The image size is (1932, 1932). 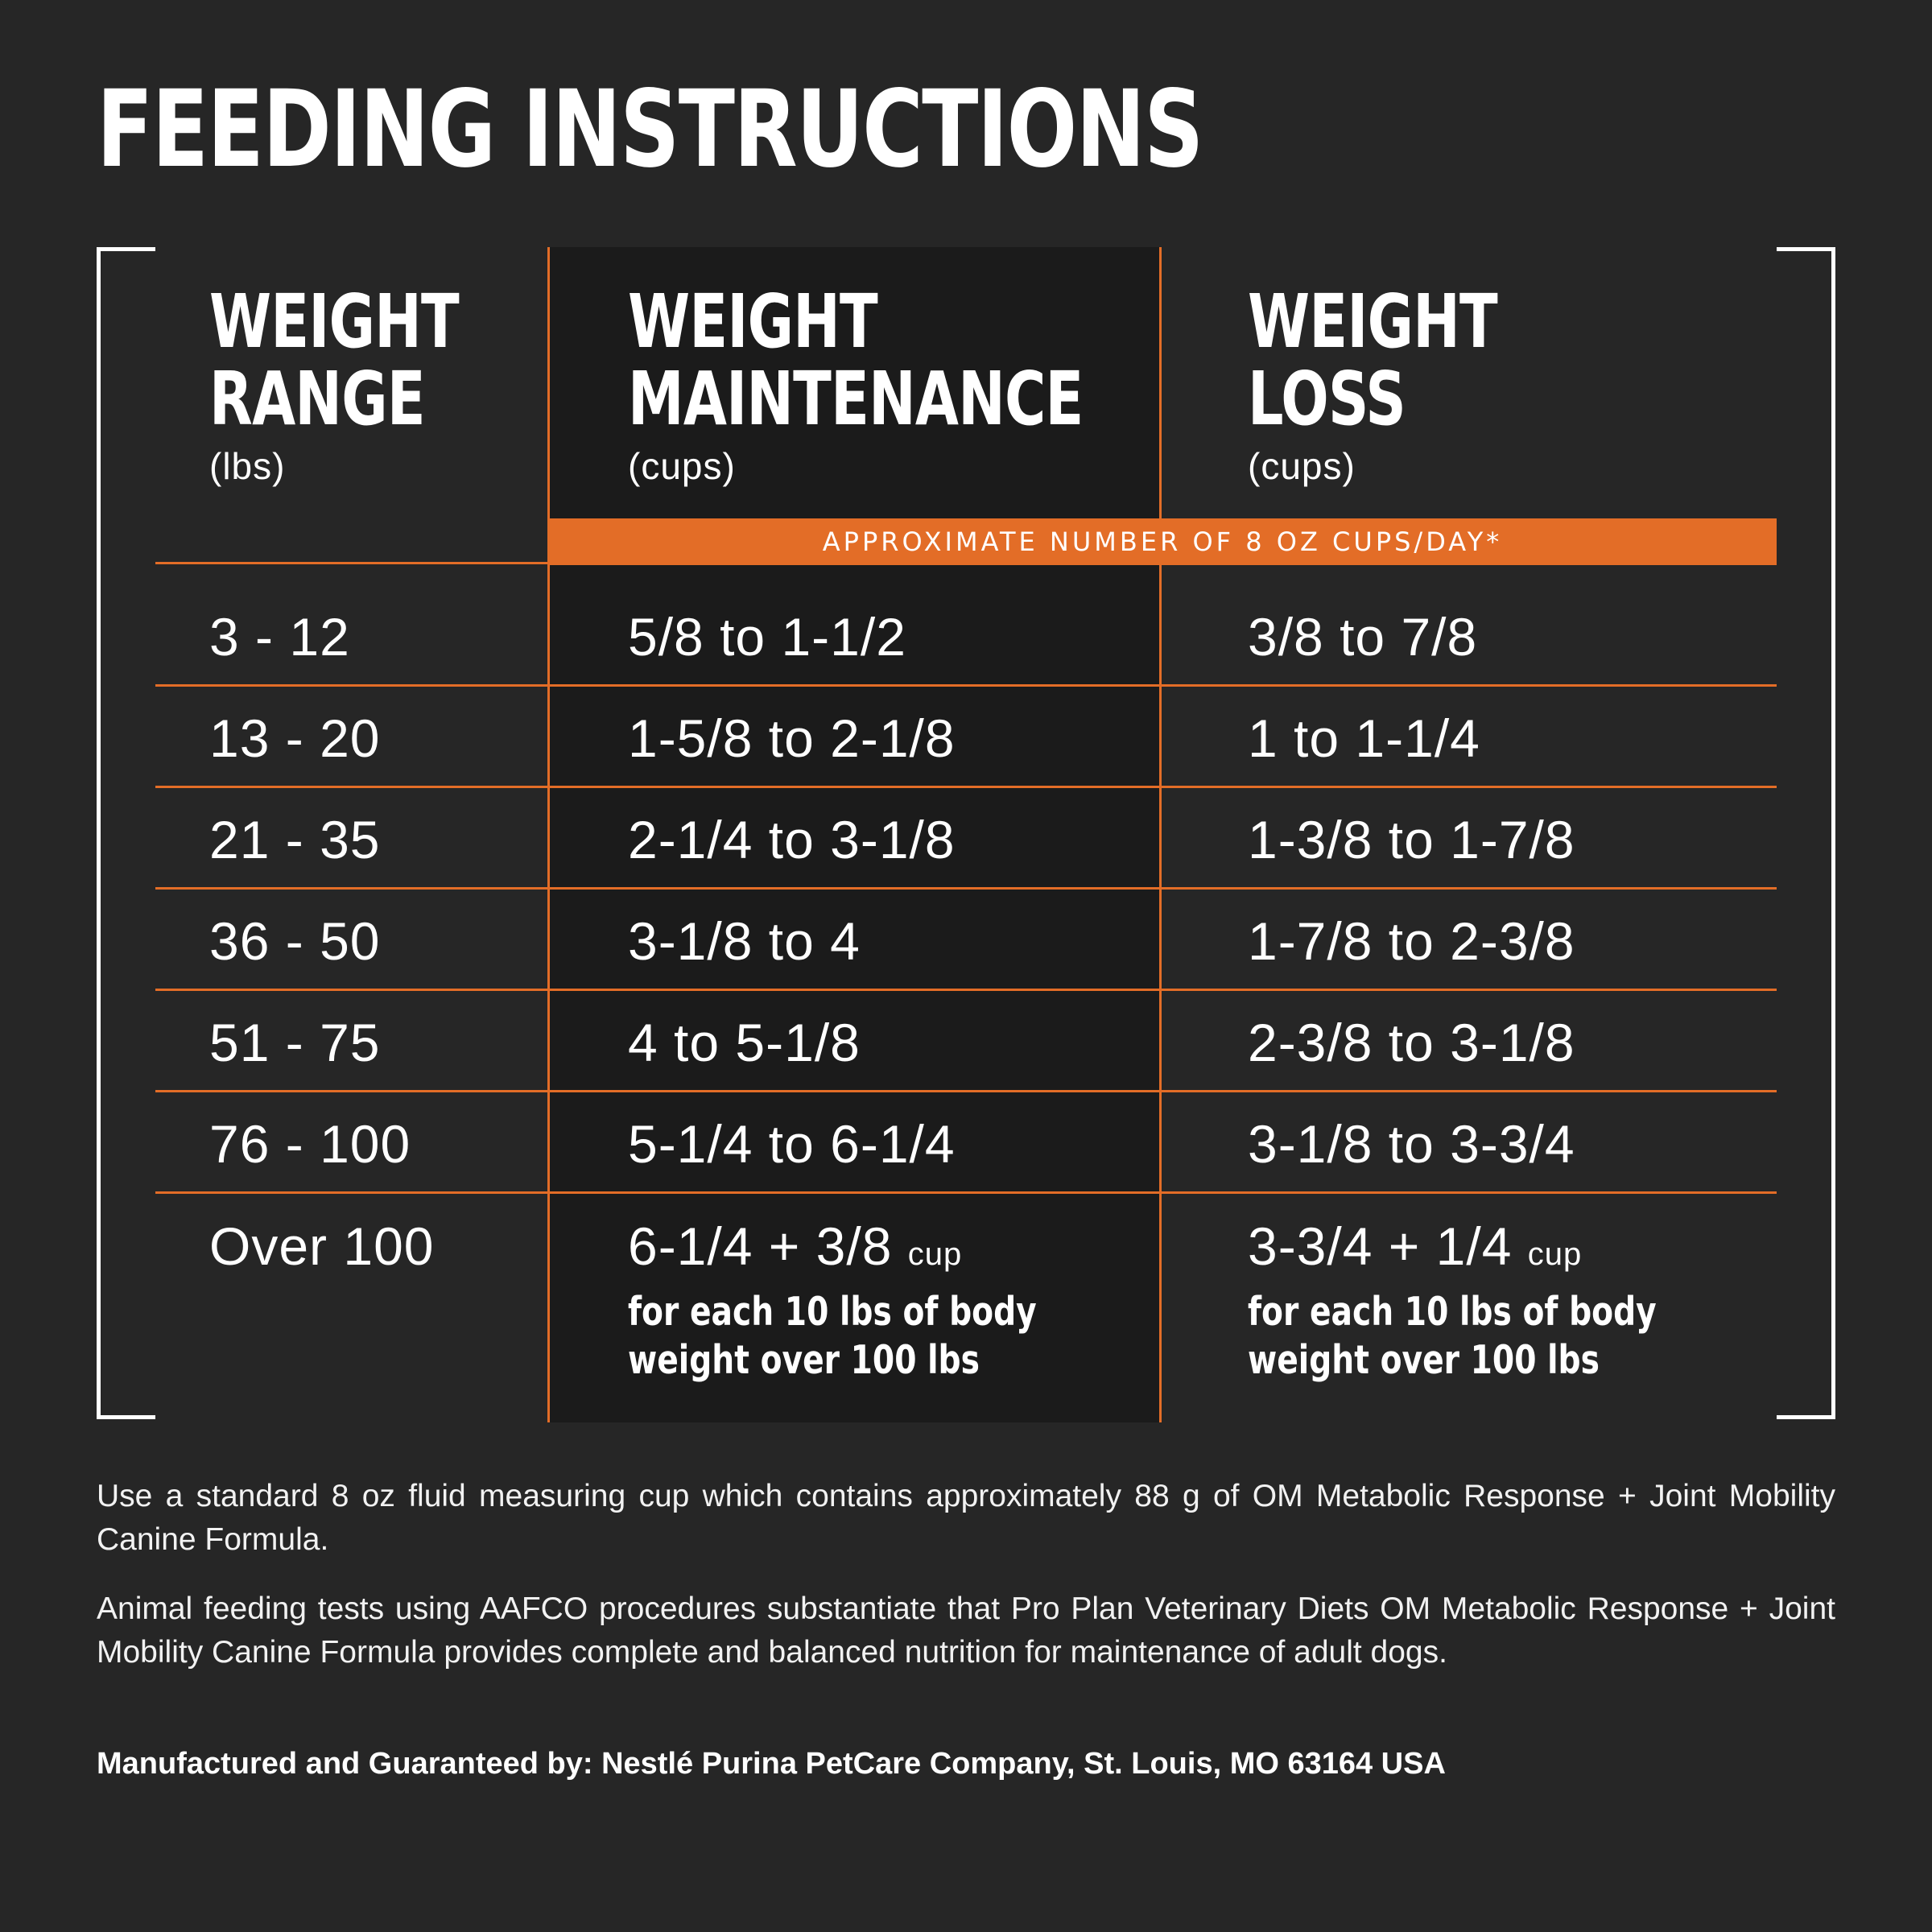 I want to click on maintenance-cell: 2-1/4 to 3-1/8, so click(x=792, y=839).